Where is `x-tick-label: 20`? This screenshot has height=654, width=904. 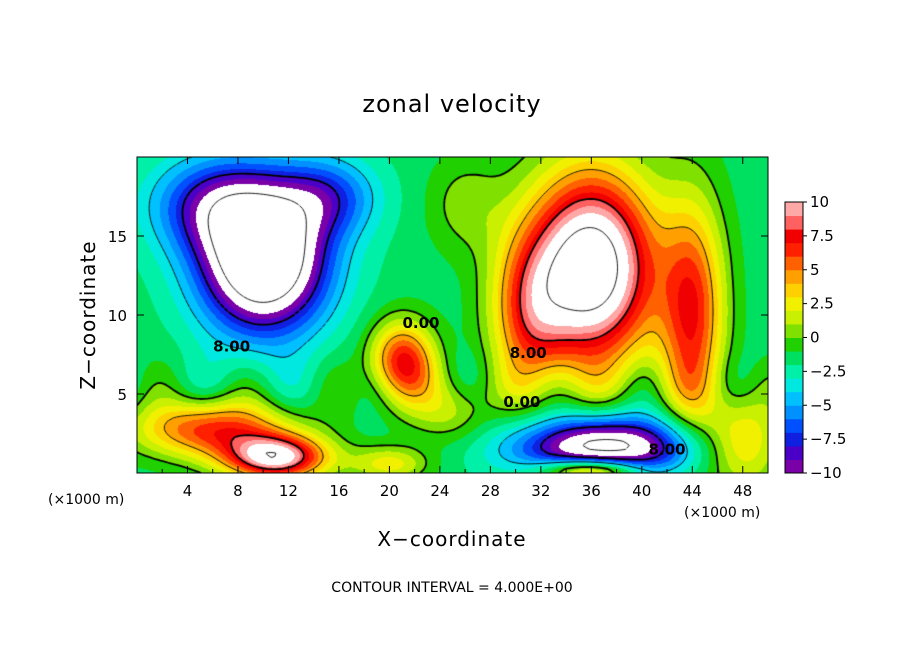
x-tick-label: 20 is located at coordinates (389, 491).